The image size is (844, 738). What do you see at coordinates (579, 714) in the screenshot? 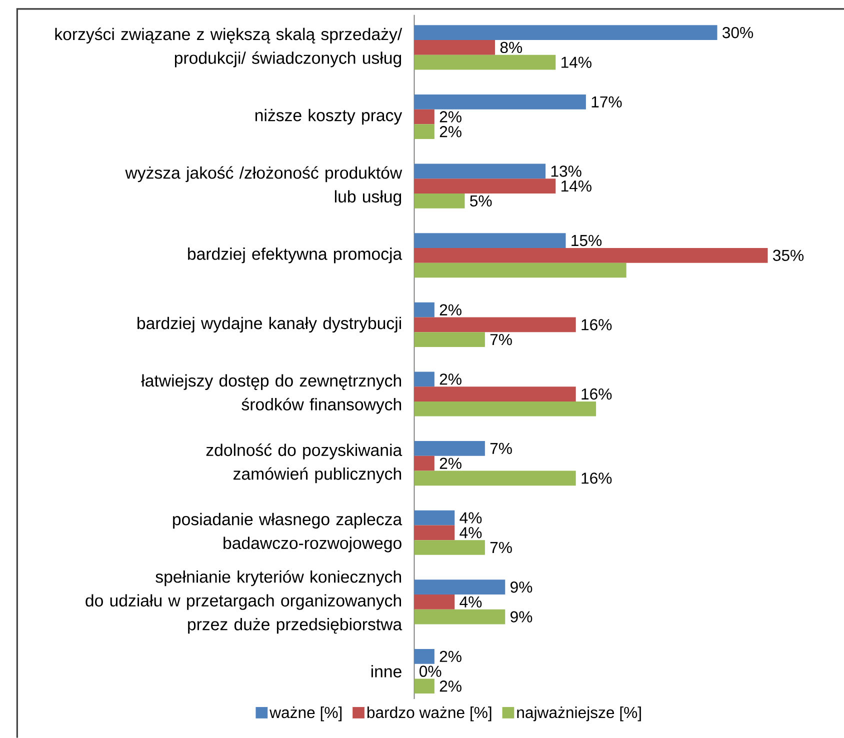
I see `legend-label: najważniejsze [%]` at bounding box center [579, 714].